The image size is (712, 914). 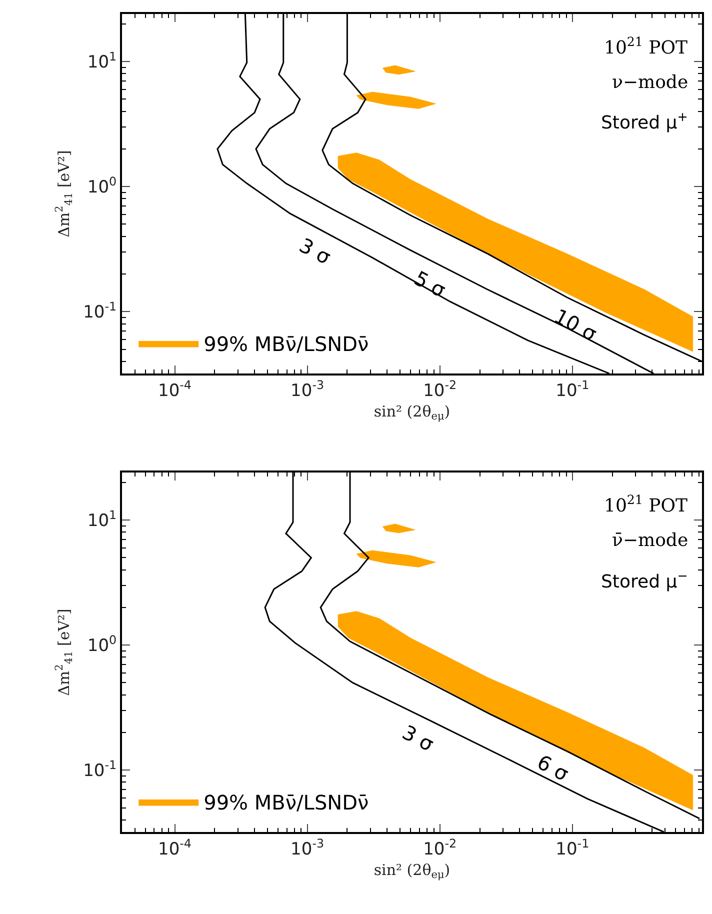 I want to click on annotation: ν−mode, so click(x=650, y=82).